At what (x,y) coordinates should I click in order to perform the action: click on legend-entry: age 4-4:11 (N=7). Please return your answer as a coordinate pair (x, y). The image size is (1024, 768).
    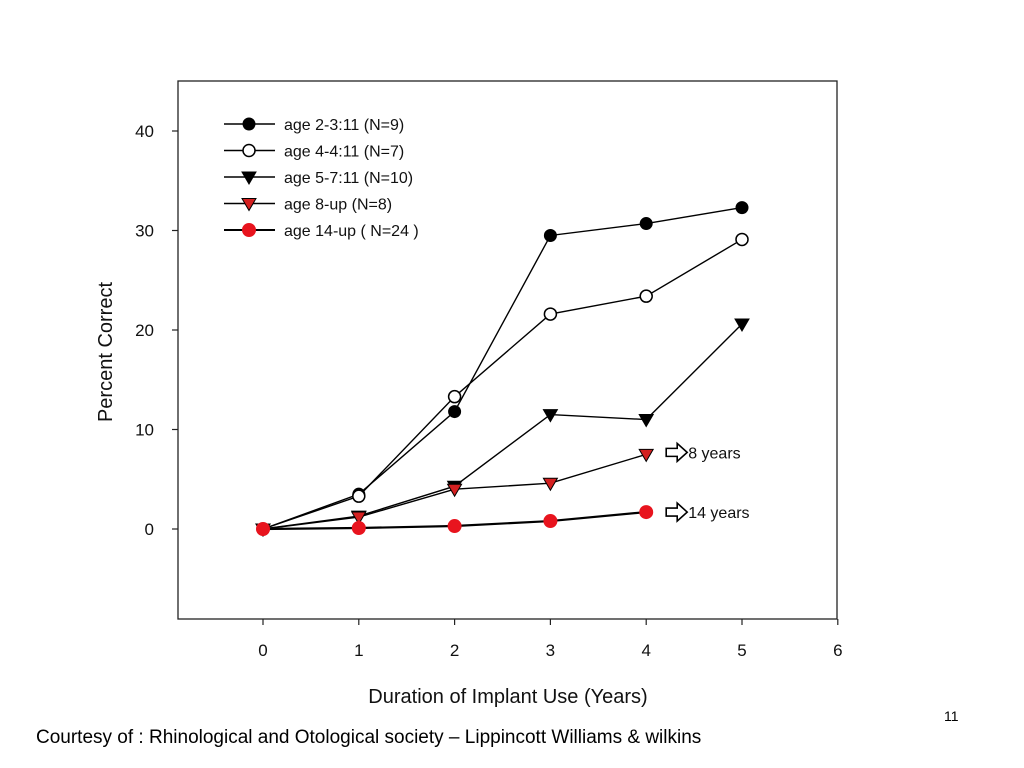
    Looking at the image, I should click on (314, 152).